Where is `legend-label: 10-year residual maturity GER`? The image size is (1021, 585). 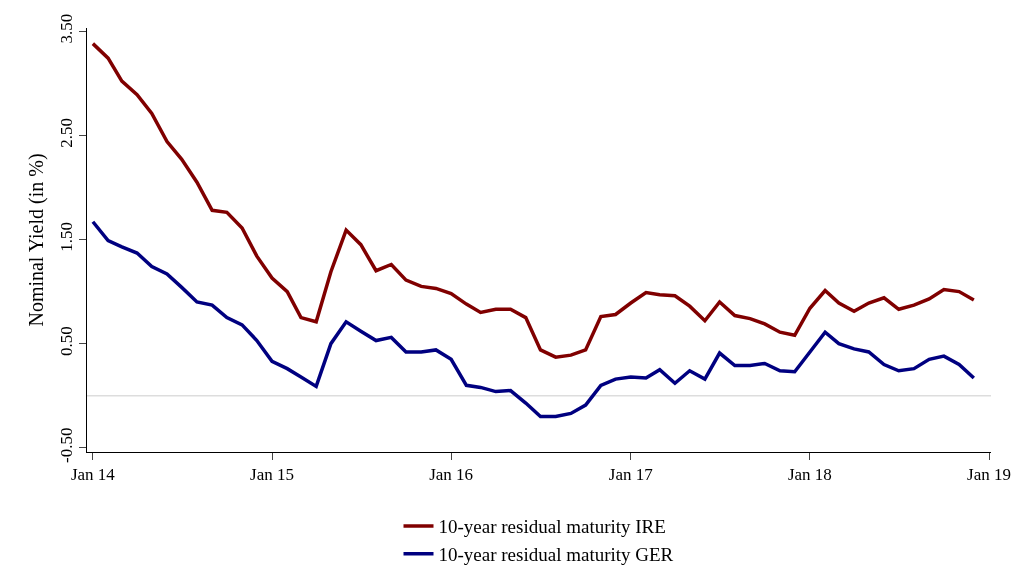 legend-label: 10-year residual maturity GER is located at coordinates (556, 555).